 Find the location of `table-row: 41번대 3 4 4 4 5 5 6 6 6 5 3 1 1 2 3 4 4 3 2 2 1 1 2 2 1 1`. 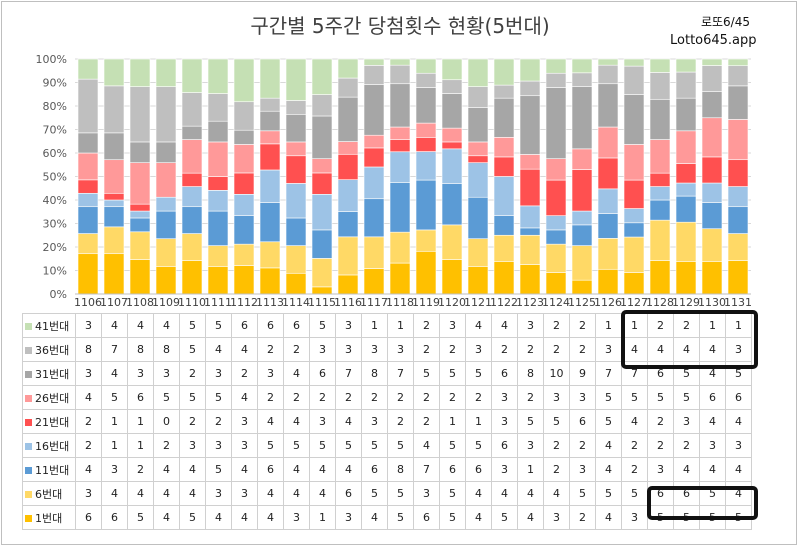

table-row: 41번대 3 4 4 4 5 5 6 6 6 5 3 1 1 2 3 4 4 3 2 2 1 1 2 2 1 1 is located at coordinates (387, 325).